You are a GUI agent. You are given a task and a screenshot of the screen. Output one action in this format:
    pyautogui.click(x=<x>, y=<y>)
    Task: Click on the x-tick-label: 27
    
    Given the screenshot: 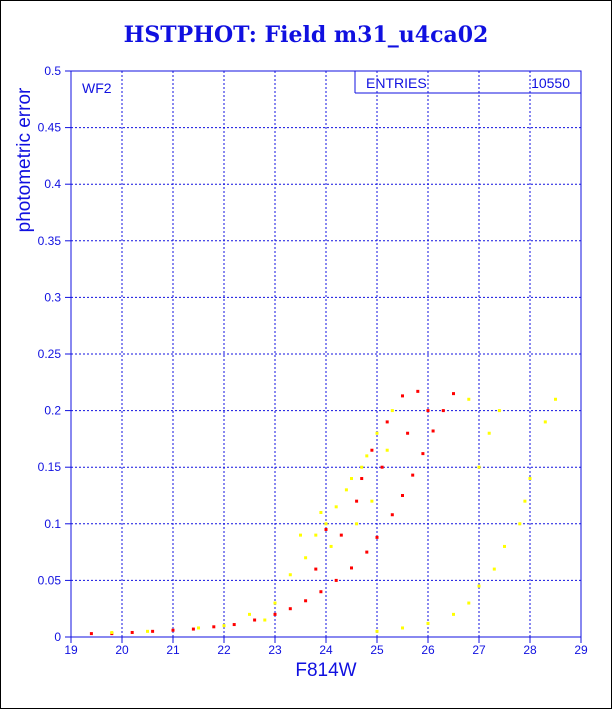 What is the action you would take?
    pyautogui.click(x=479, y=650)
    